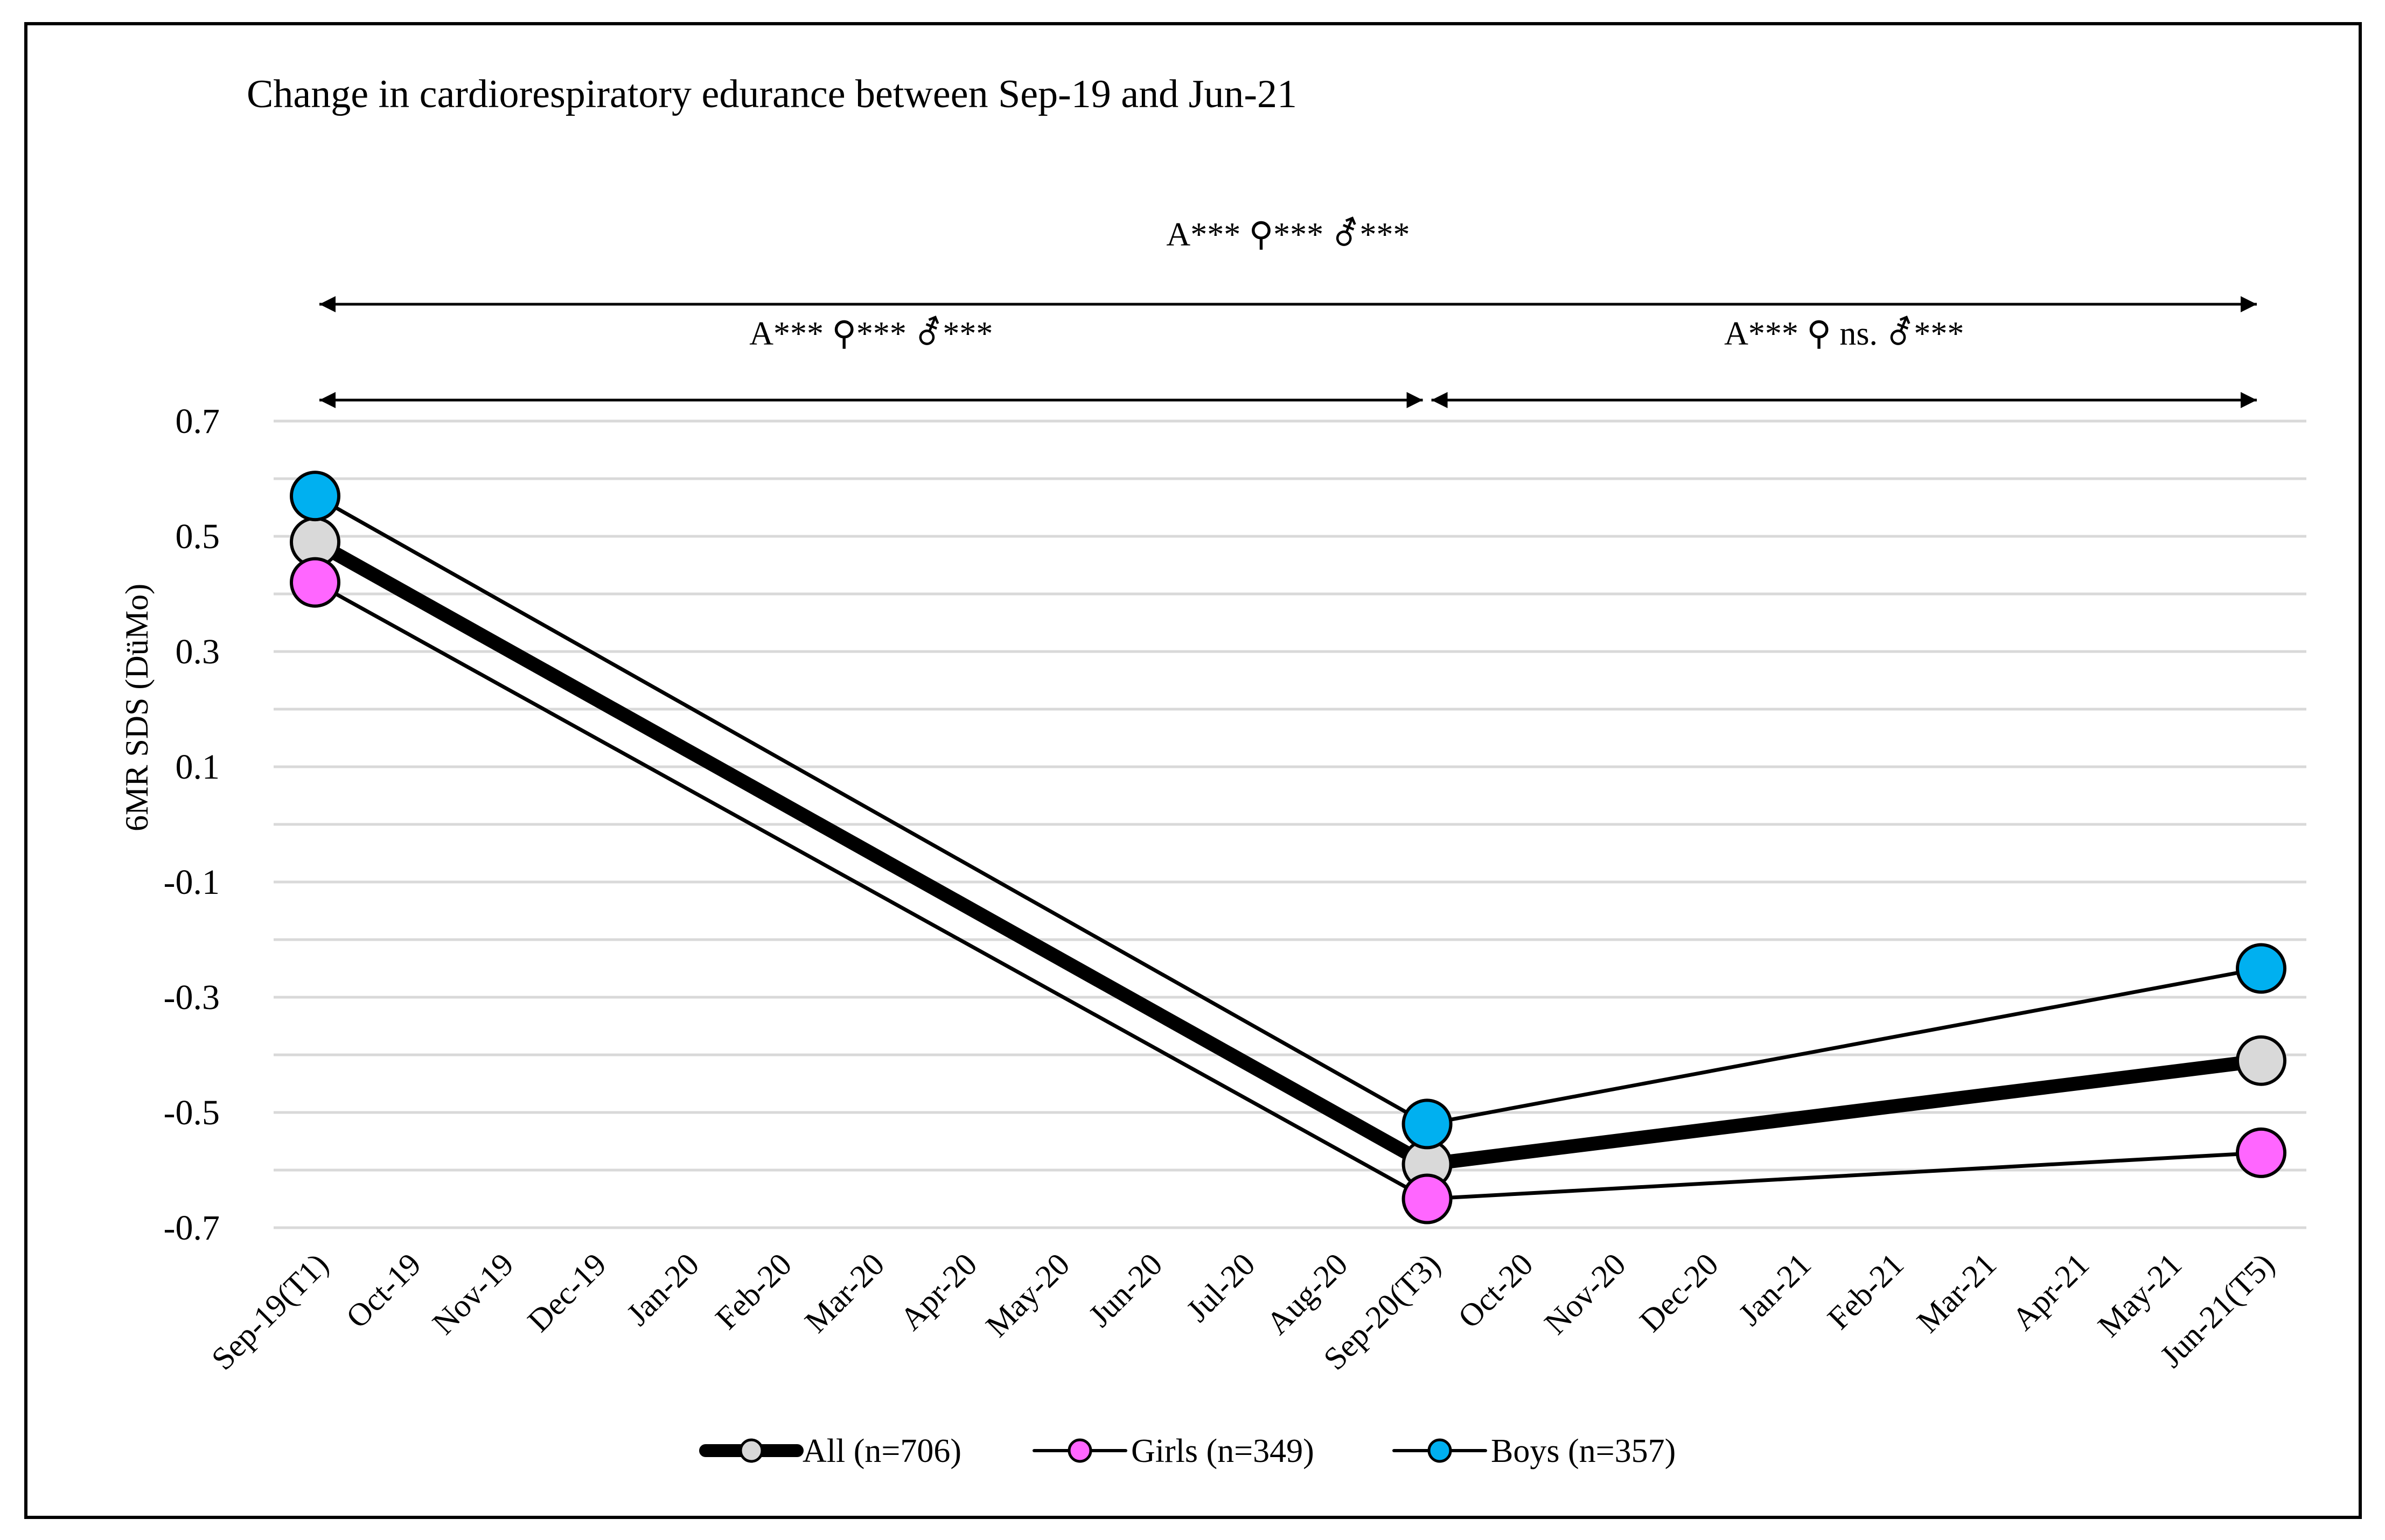  Describe the element at coordinates (1844, 334) in the screenshot. I see `annotation-label: A*** ⚲ ns. ⚦***` at that location.